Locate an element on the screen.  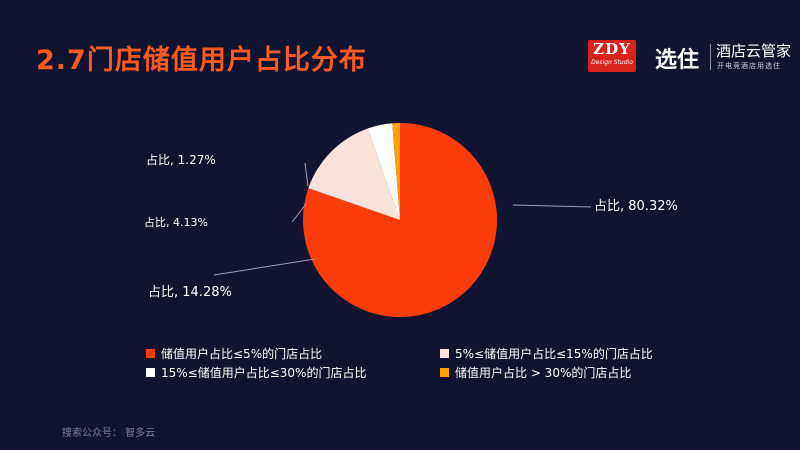
legend-label-1: 5%≤储值用户占比≤15%的门店占比 is located at coordinates (554, 354).